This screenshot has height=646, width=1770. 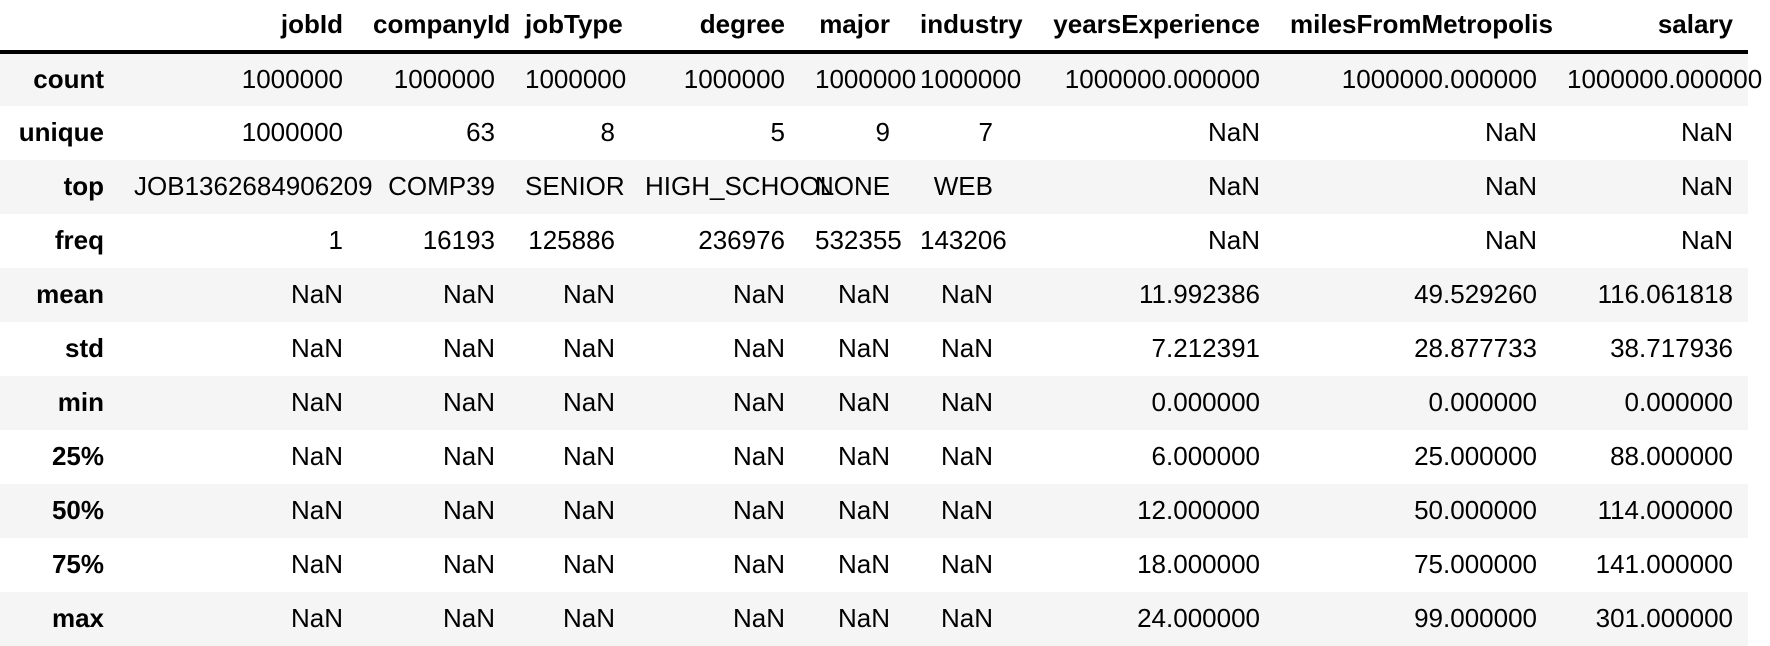 I want to click on cell: 532355, so click(x=858, y=240).